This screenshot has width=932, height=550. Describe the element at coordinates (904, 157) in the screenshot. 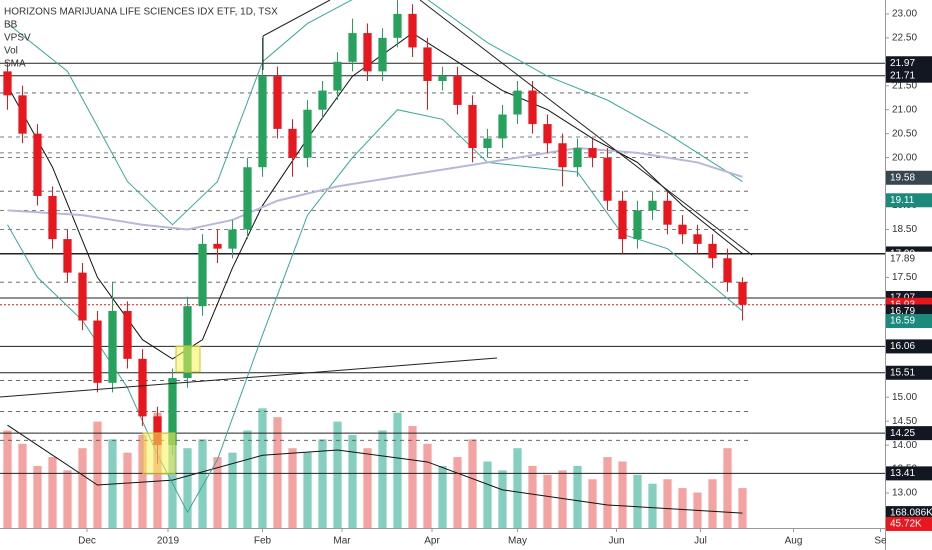

I see `y-tick-label: 20.00` at that location.